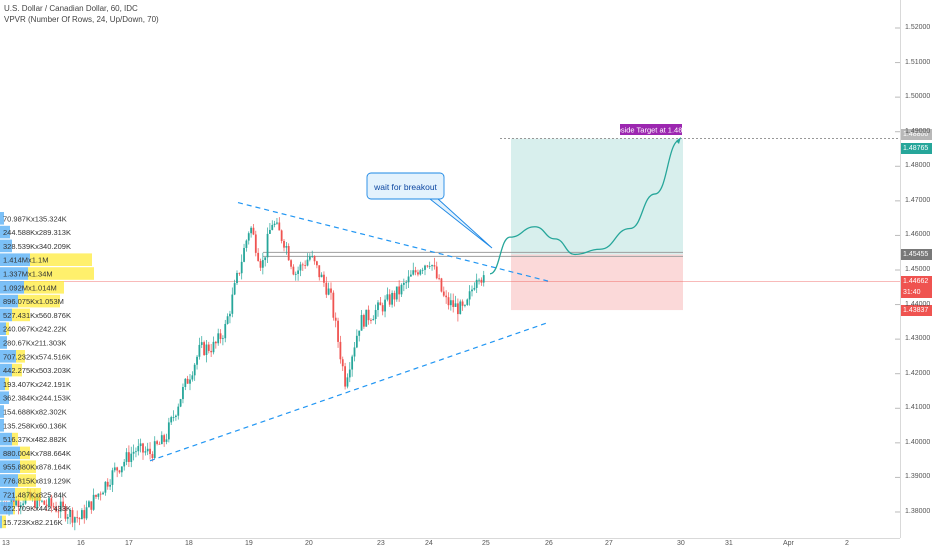 The image size is (932, 551). I want to click on volume-profile-label: 154.688Kx82.302K, so click(35, 412).